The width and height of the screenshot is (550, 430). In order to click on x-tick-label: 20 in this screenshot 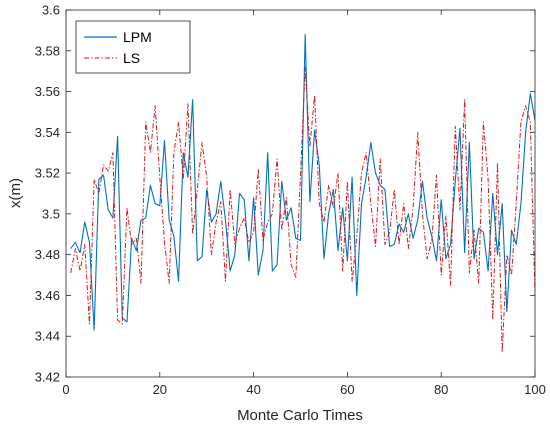, I will do `click(160, 389)`.